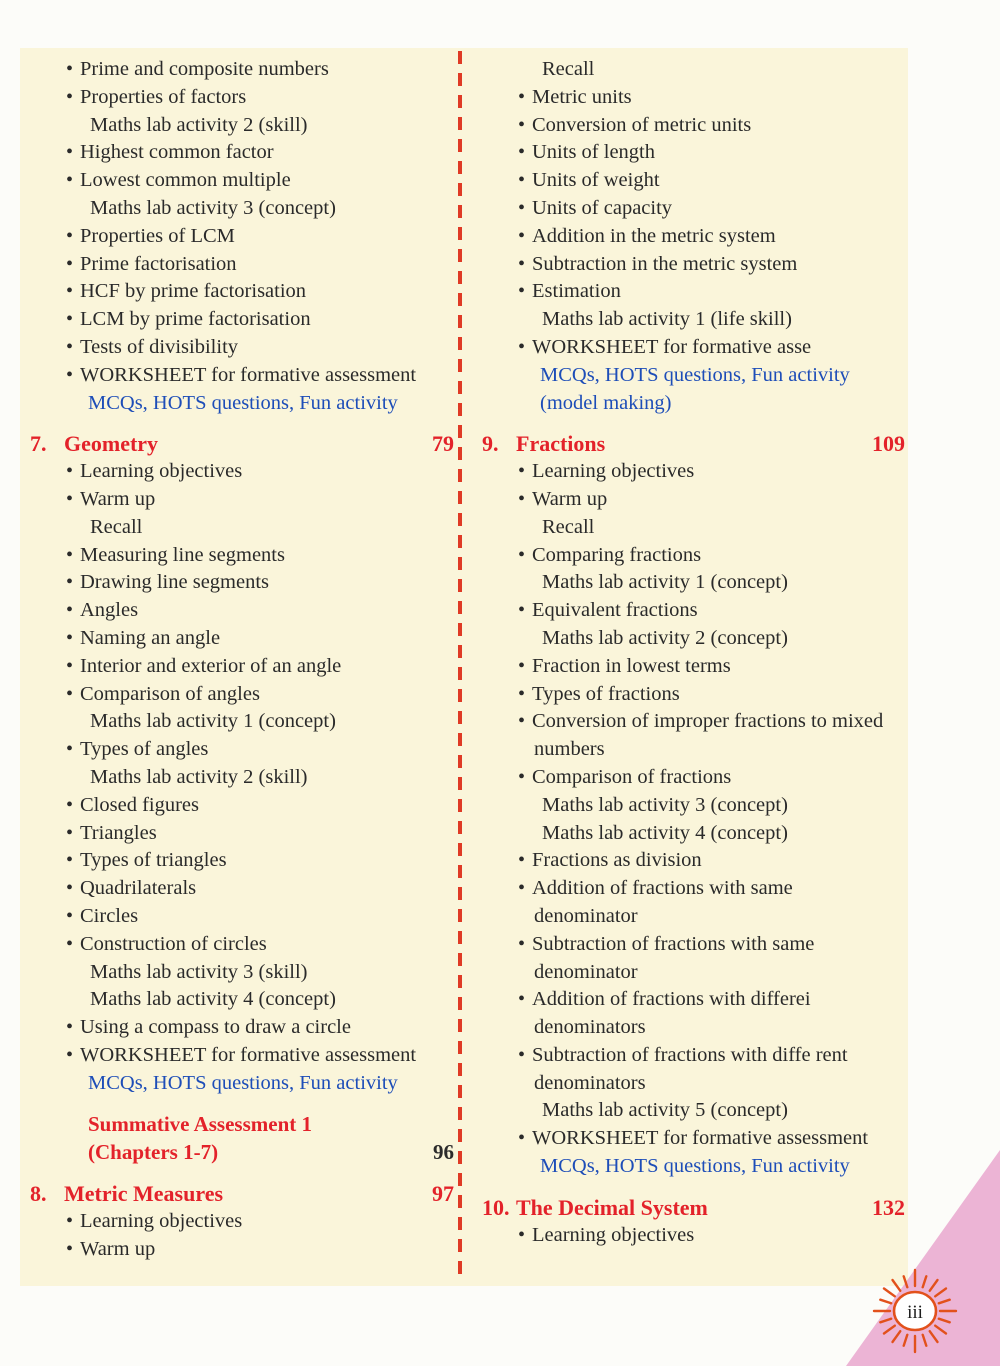 The height and width of the screenshot is (1366, 1000). I want to click on chapter-title: Metric Measures, so click(144, 1194).